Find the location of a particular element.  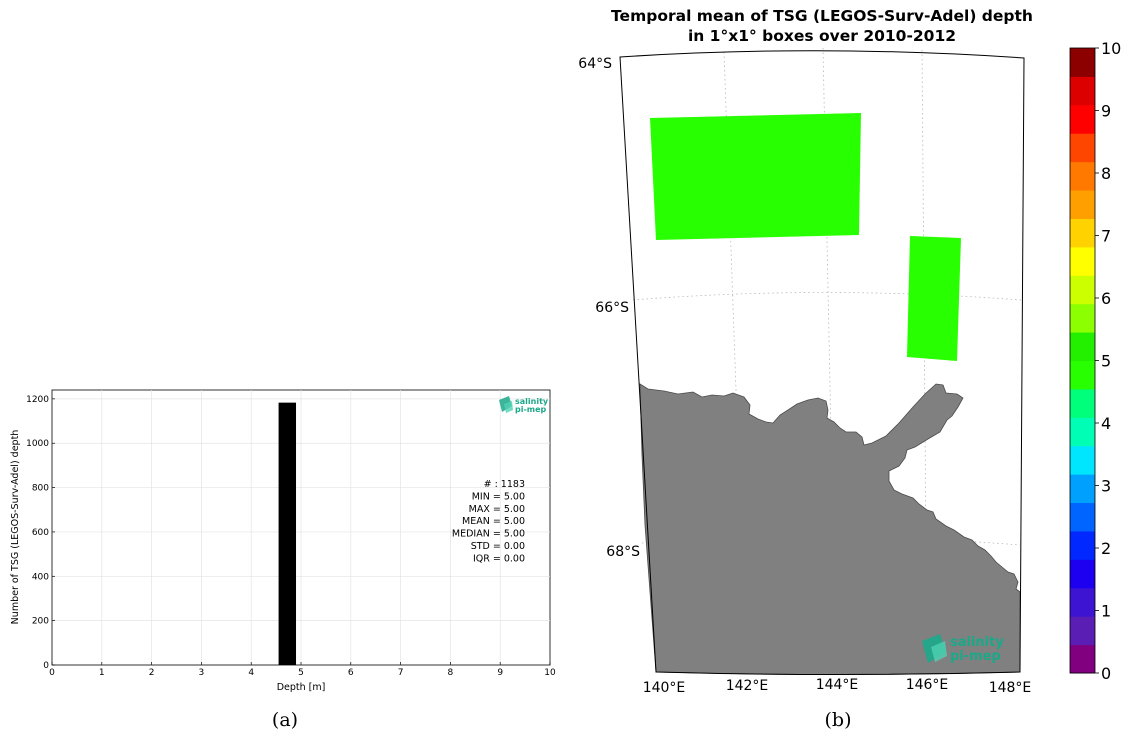

histogram-stat-line: MEAN = 5.00 is located at coordinates (493, 521).